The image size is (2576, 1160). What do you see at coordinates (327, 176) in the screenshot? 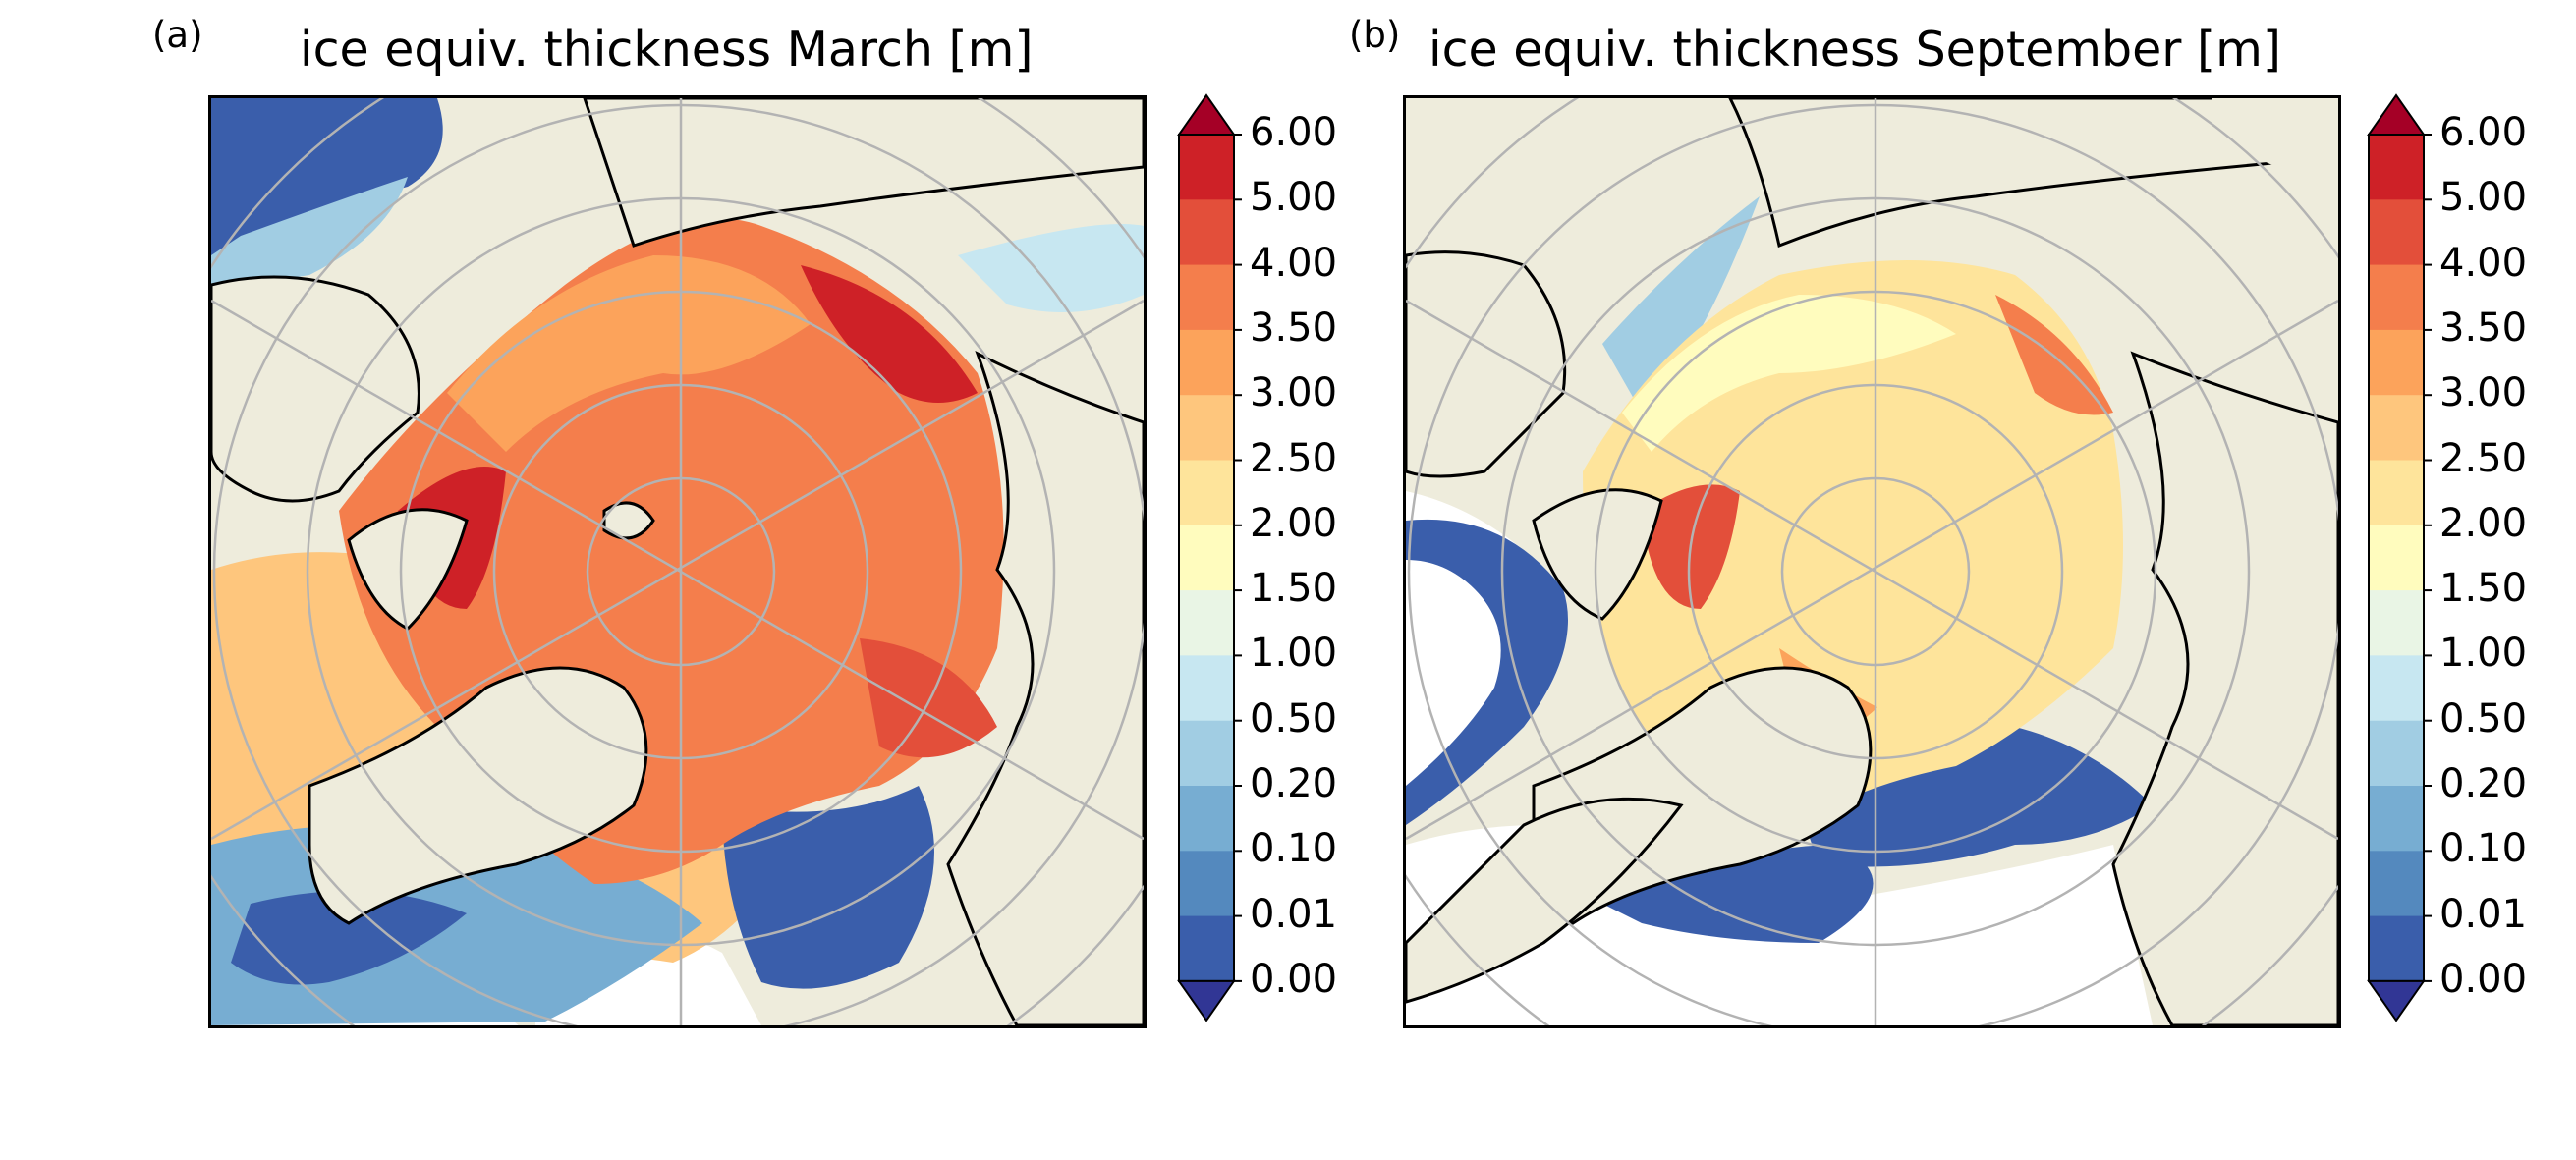
I see `ice-bering-low` at bounding box center [327, 176].